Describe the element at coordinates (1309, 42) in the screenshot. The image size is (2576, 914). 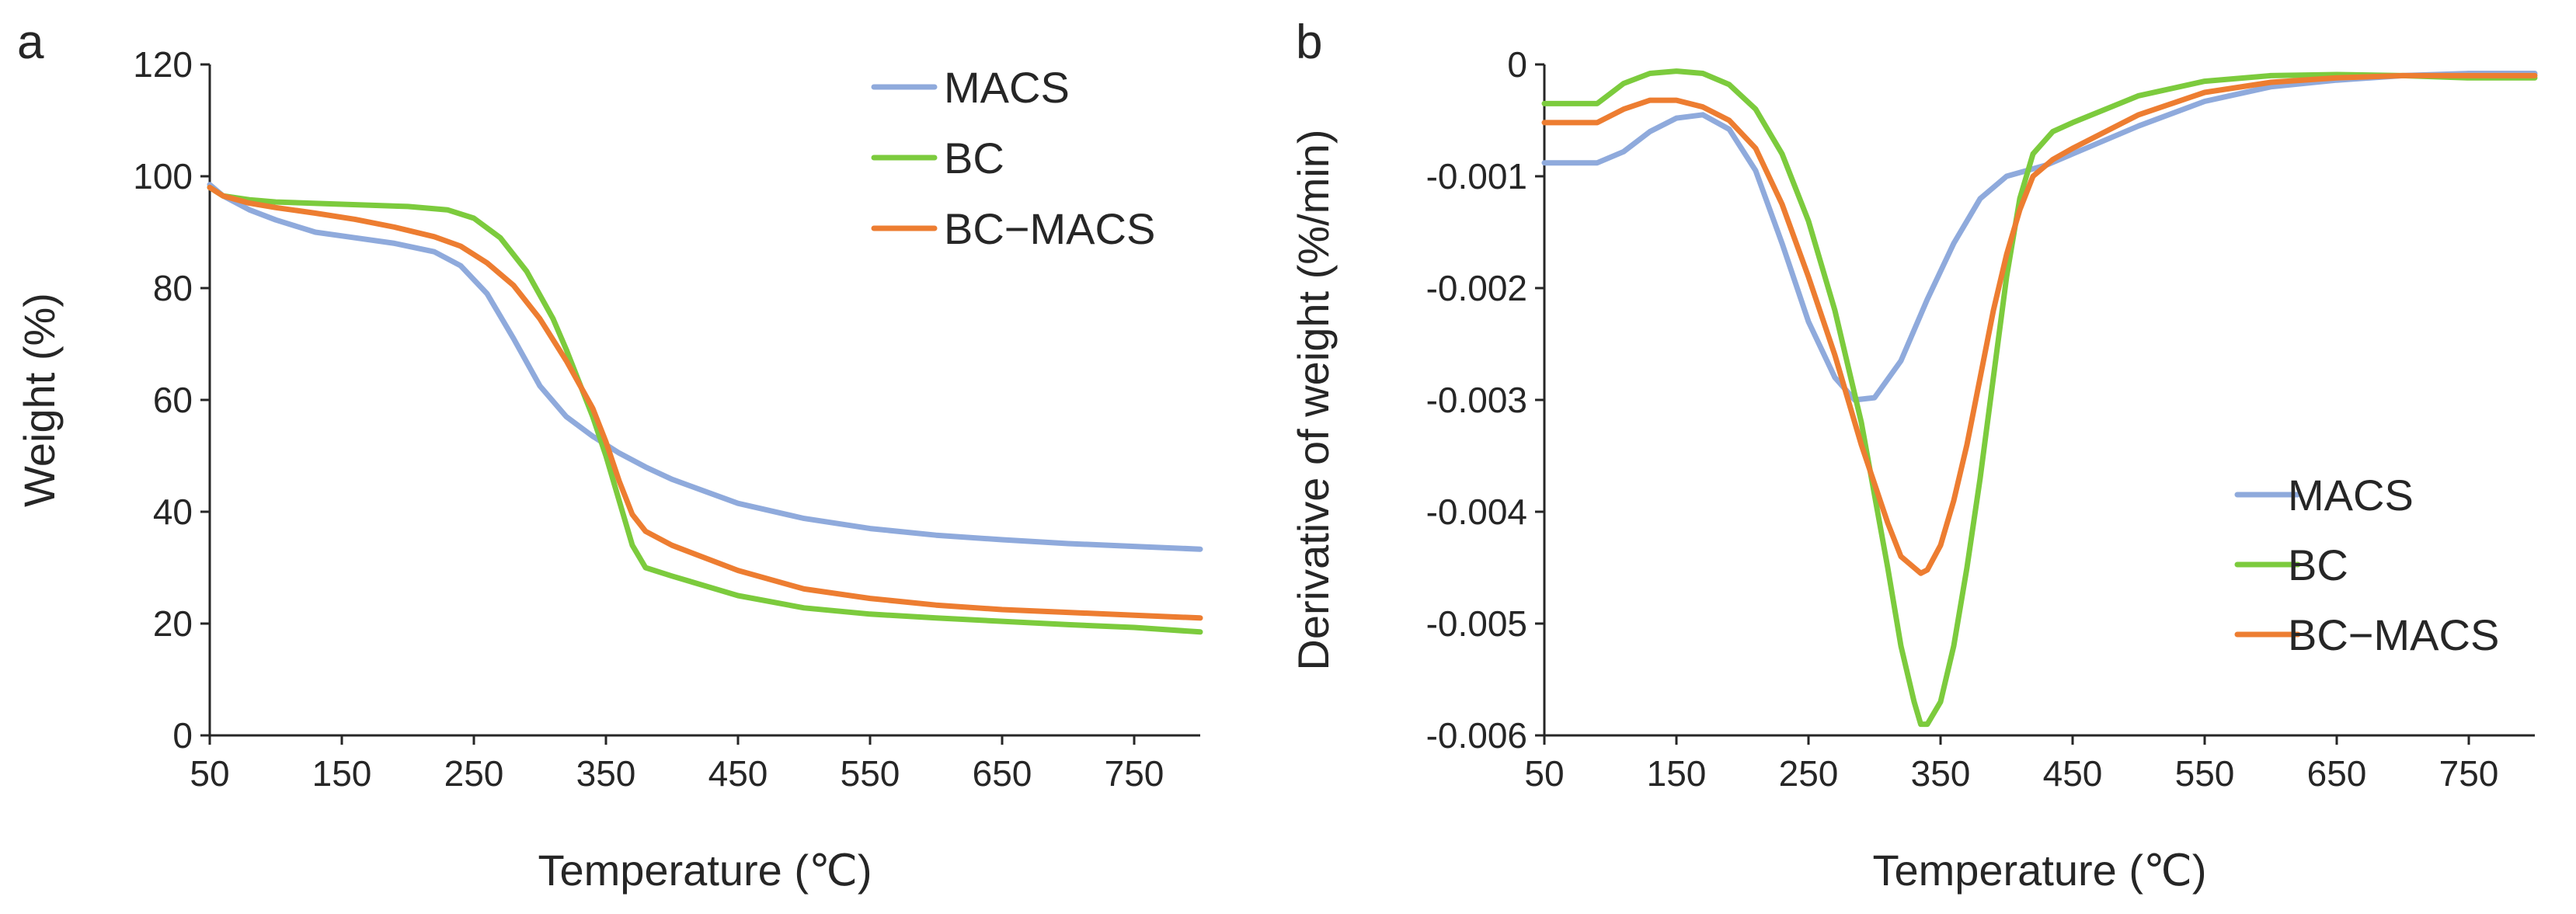
I see `panel-label: b` at that location.